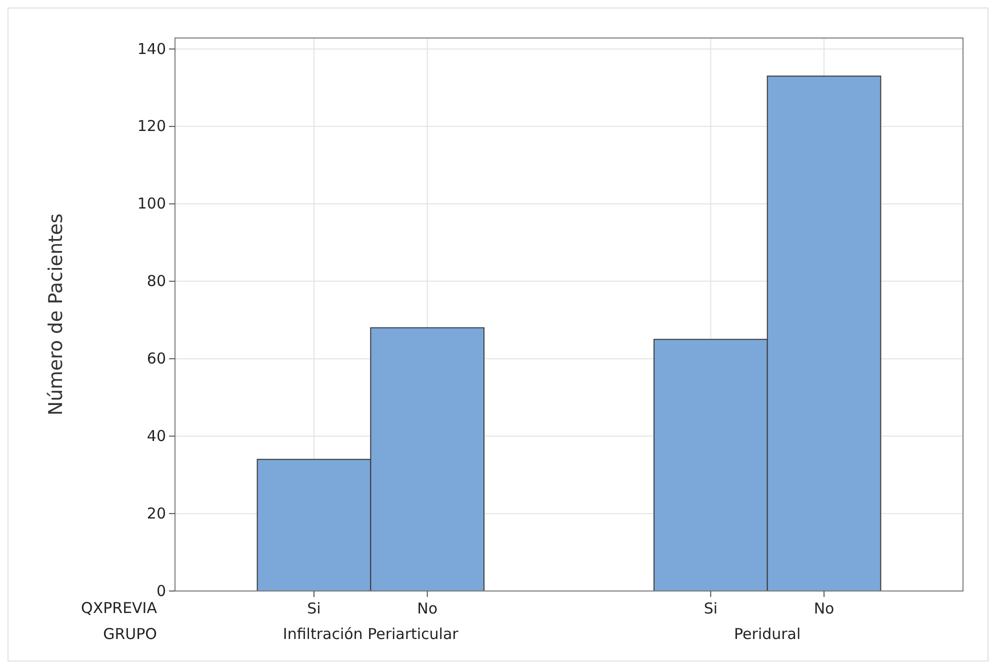 This screenshot has width=996, height=669. What do you see at coordinates (156, 281) in the screenshot?
I see `y-tick-label: 80` at bounding box center [156, 281].